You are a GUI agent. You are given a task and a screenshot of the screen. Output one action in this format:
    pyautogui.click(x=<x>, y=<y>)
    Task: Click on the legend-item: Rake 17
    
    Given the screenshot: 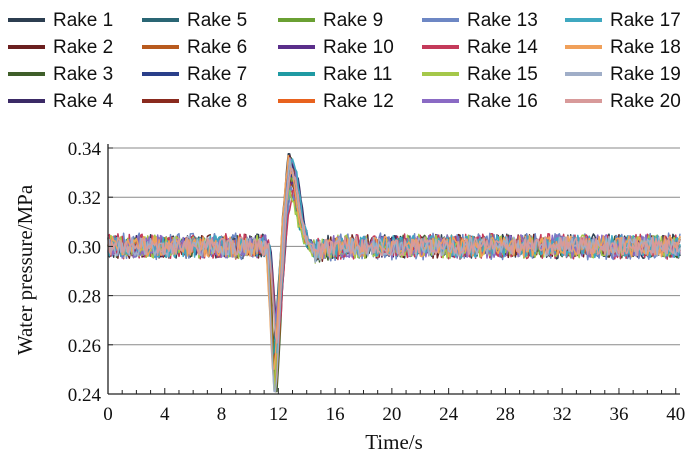 What is the action you would take?
    pyautogui.click(x=623, y=20)
    